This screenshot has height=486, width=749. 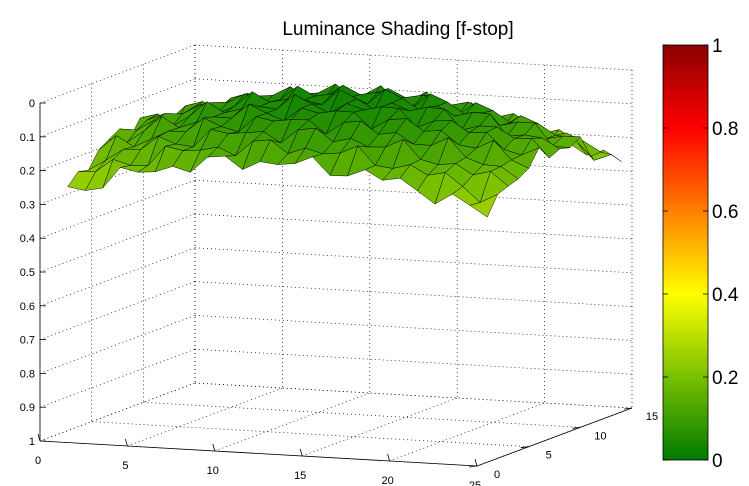 I want to click on x-axis-line, so click(x=258, y=453).